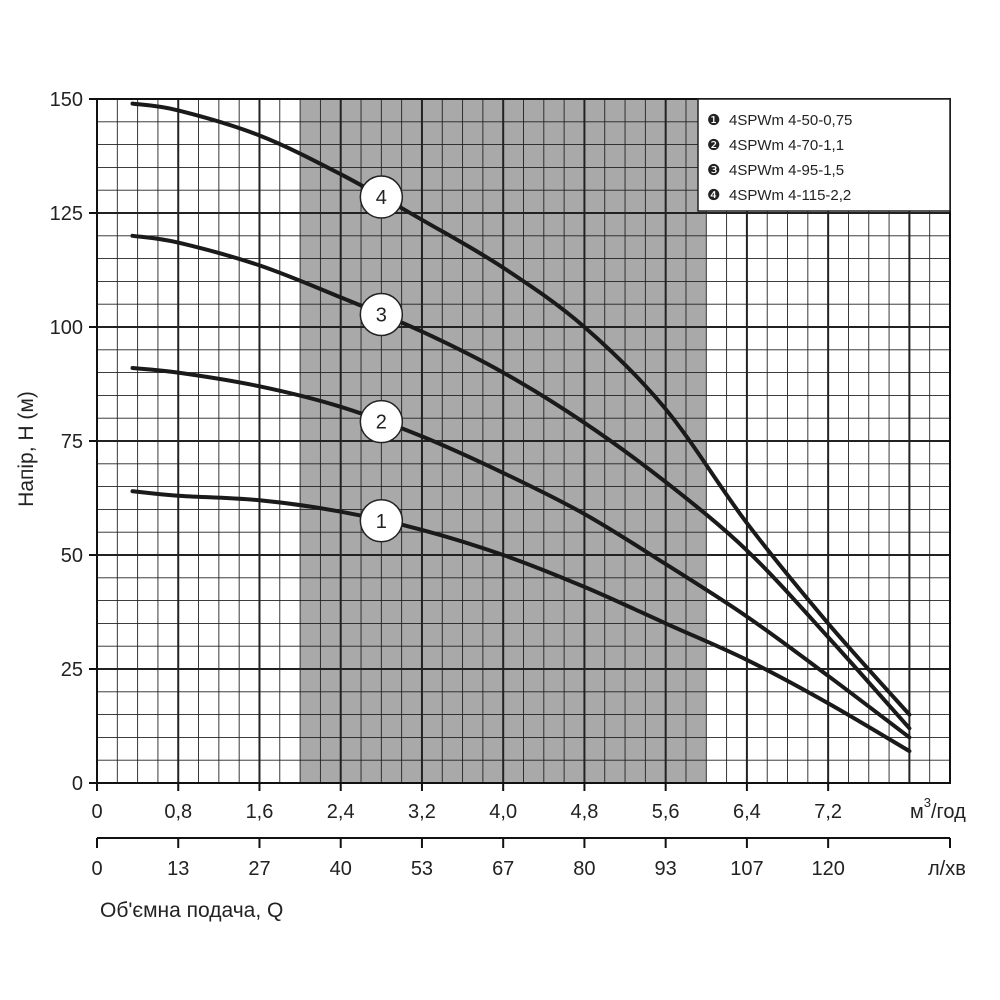 This screenshot has height=1000, width=1000. Describe the element at coordinates (713, 145) in the screenshot. I see `legend-bullet-2: ❷` at that location.